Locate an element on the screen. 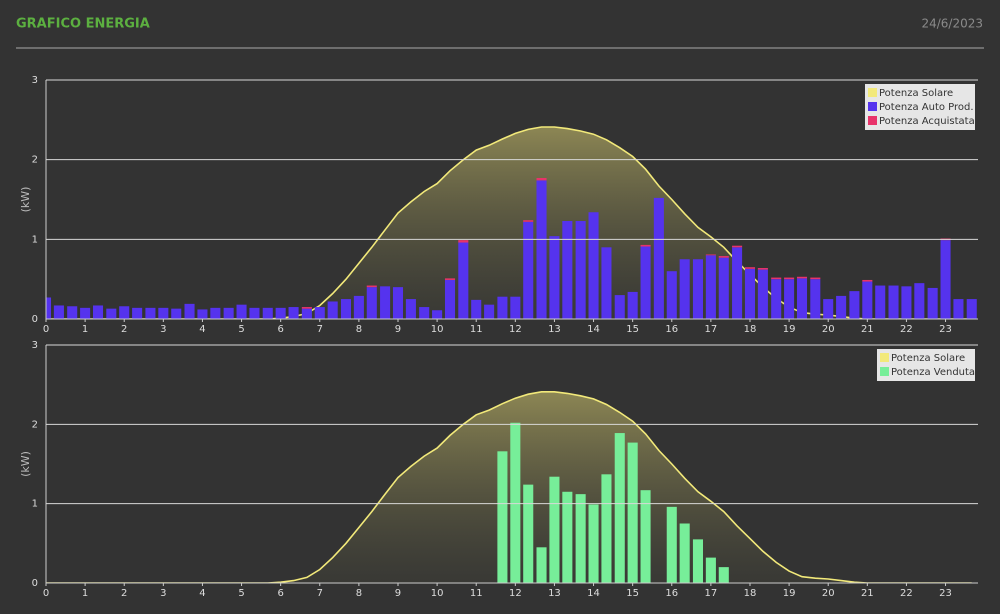 The width and height of the screenshot is (1000, 614). x-tick-label: 14 is located at coordinates (593, 329).